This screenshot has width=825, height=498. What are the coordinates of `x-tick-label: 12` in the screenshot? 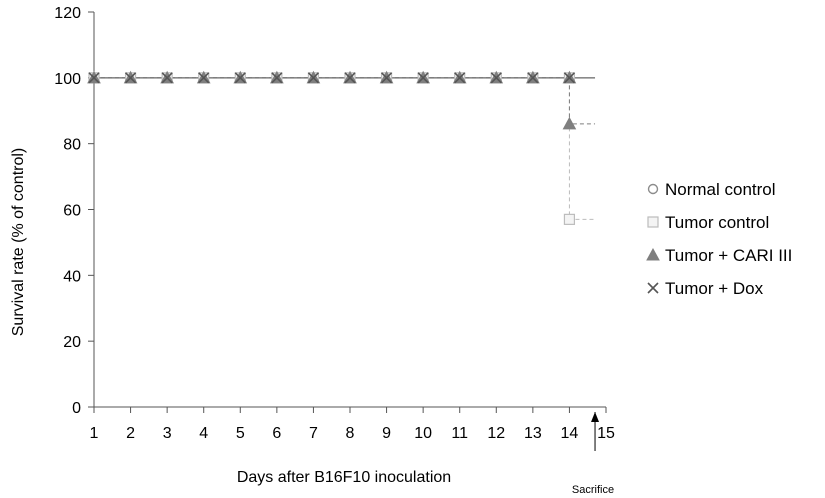 It's located at (496, 433).